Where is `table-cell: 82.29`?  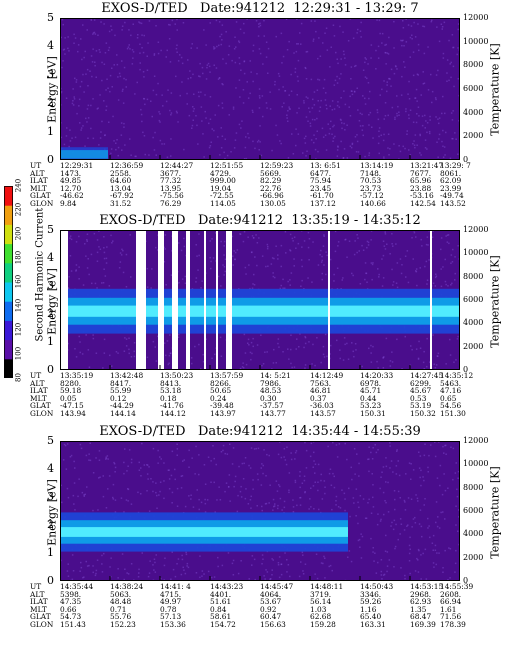 table-cell: 82.29 is located at coordinates (271, 181).